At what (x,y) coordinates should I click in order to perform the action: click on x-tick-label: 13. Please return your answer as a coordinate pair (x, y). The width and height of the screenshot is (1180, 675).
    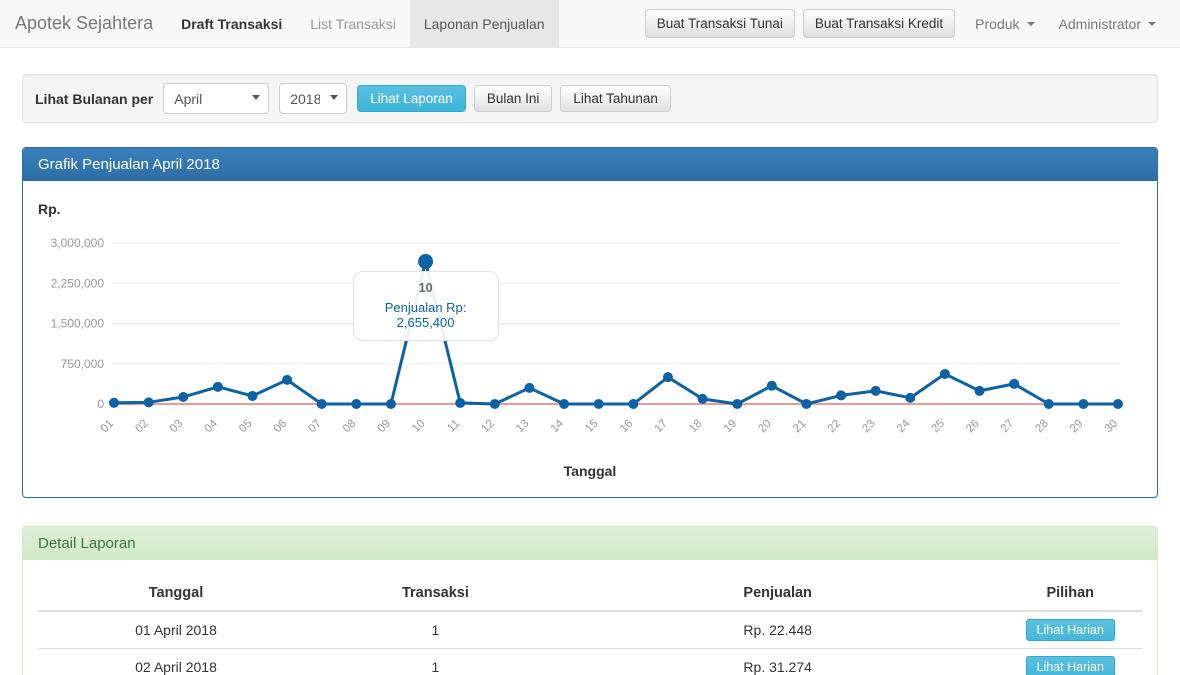
    Looking at the image, I should click on (523, 427).